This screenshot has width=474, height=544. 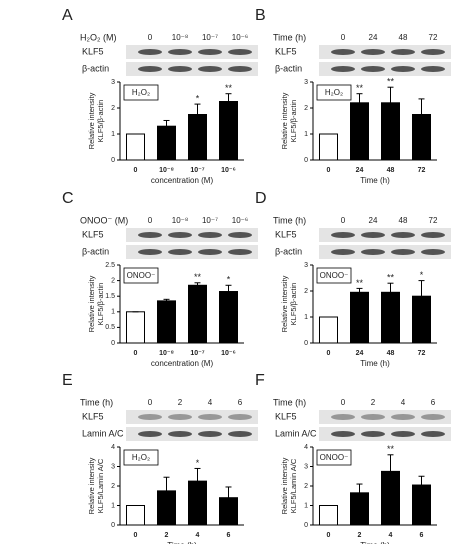 What do you see at coordinates (198, 535) in the screenshot?
I see `x-tick-label: 4` at bounding box center [198, 535].